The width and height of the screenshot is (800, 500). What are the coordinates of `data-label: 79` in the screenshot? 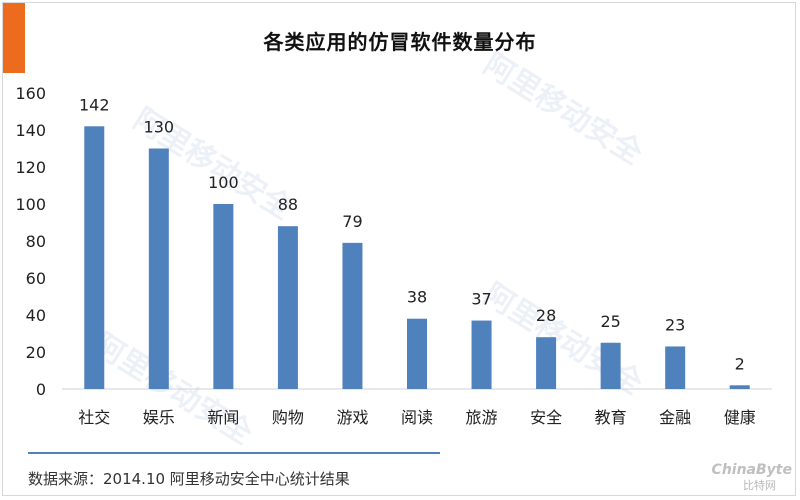 It's located at (352, 221).